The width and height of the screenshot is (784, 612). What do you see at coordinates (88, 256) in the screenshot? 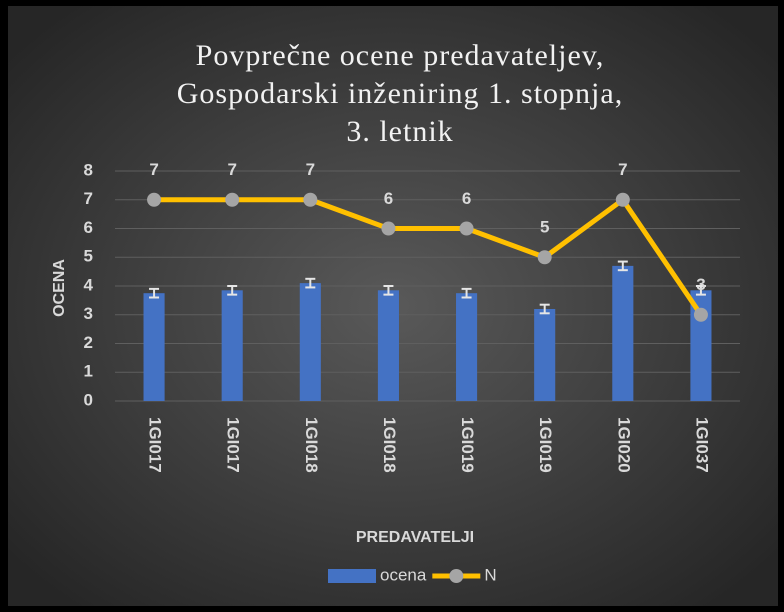
I see `y-tick-label: 5` at bounding box center [88, 256].